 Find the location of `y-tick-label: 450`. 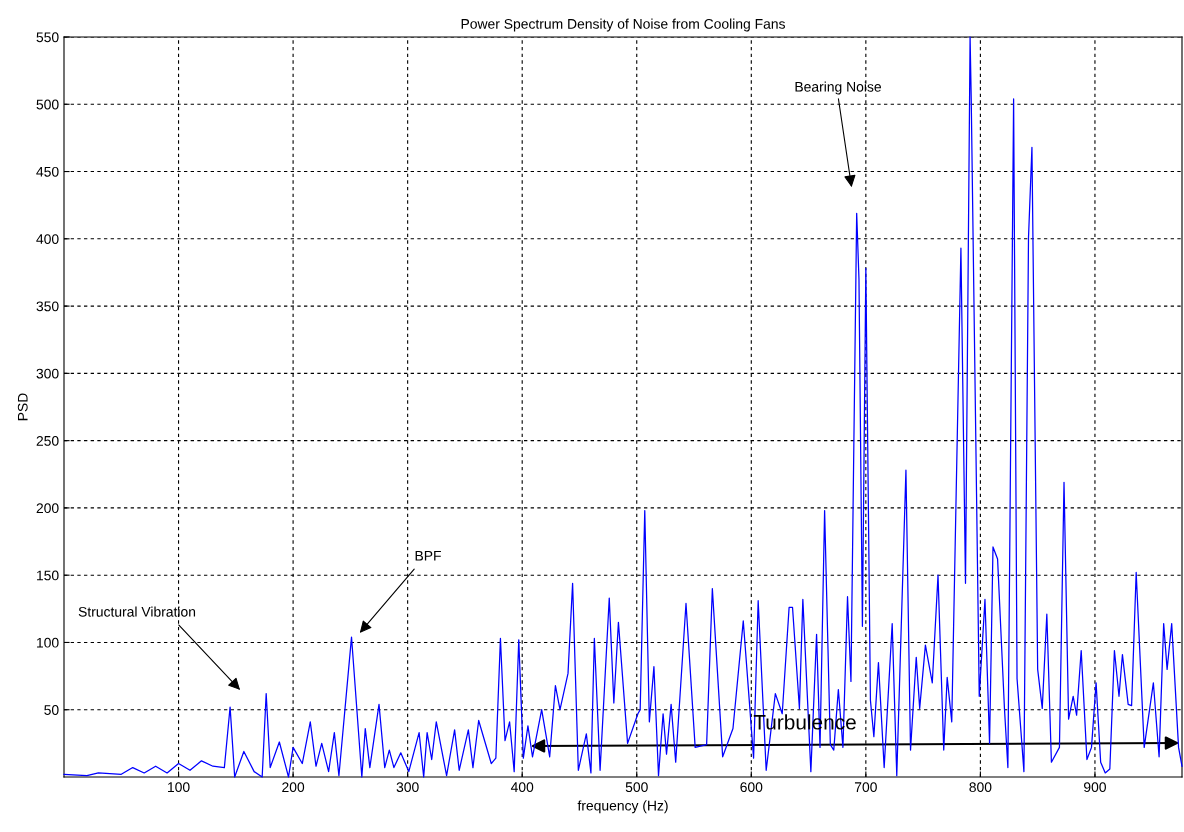

y-tick-label: 450 is located at coordinates (47, 171).